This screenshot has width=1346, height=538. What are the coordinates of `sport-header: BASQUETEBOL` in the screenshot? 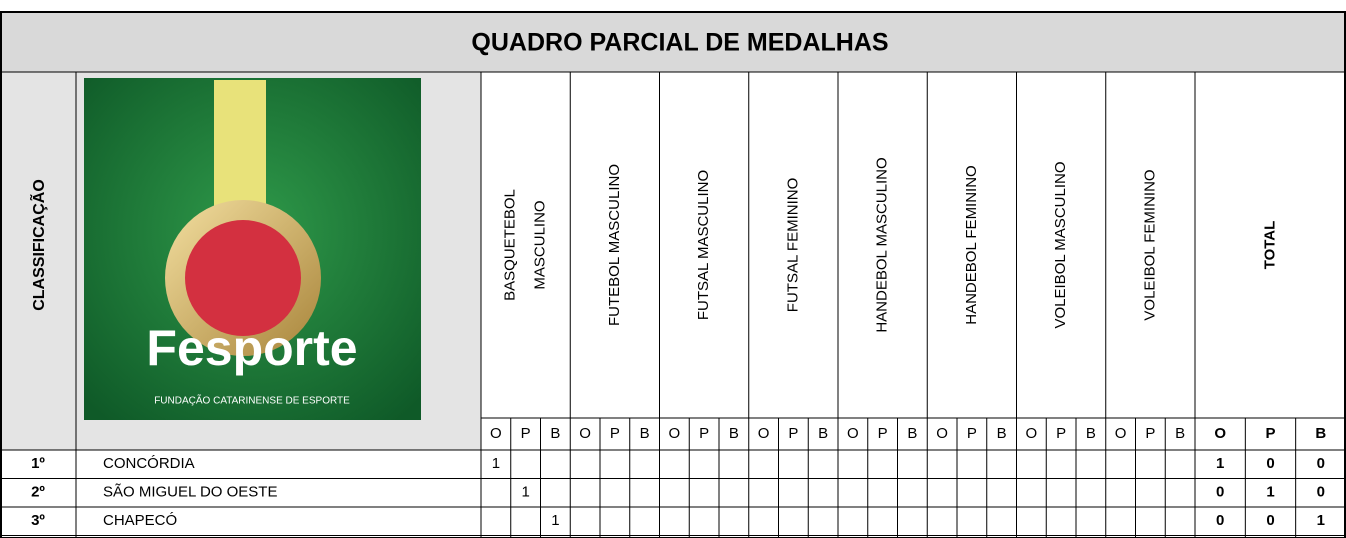 It's located at (510, 245).